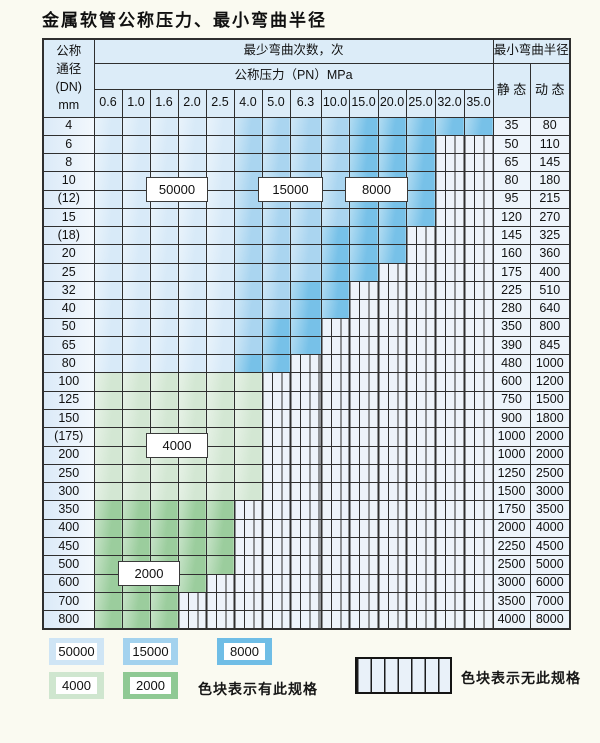 Image resolution: width=600 pixels, height=743 pixels. I want to click on dn-cell: 10, so click(68, 181).